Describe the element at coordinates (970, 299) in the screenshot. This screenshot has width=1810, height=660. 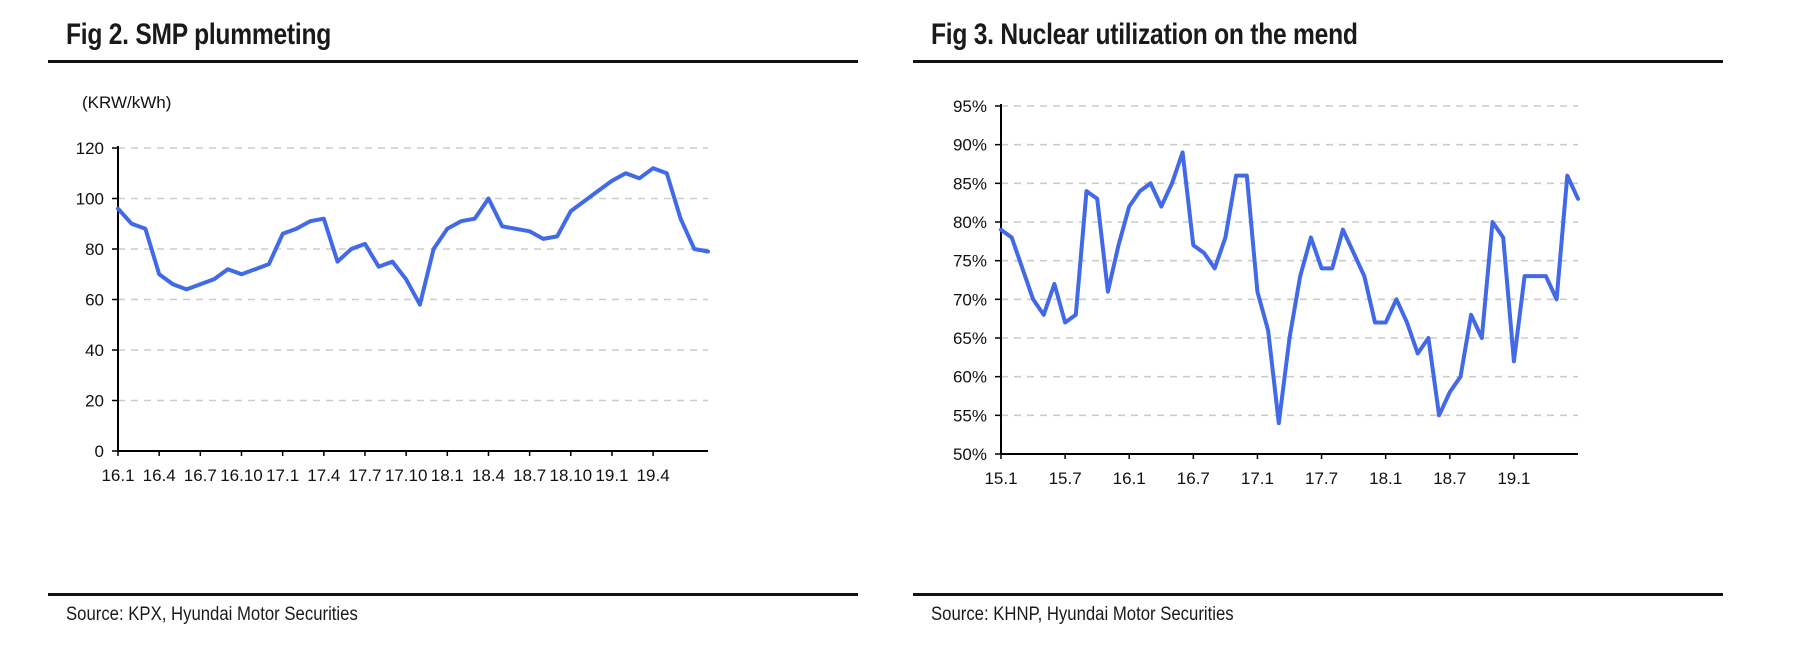
I see `y-tick-label: 70%` at that location.